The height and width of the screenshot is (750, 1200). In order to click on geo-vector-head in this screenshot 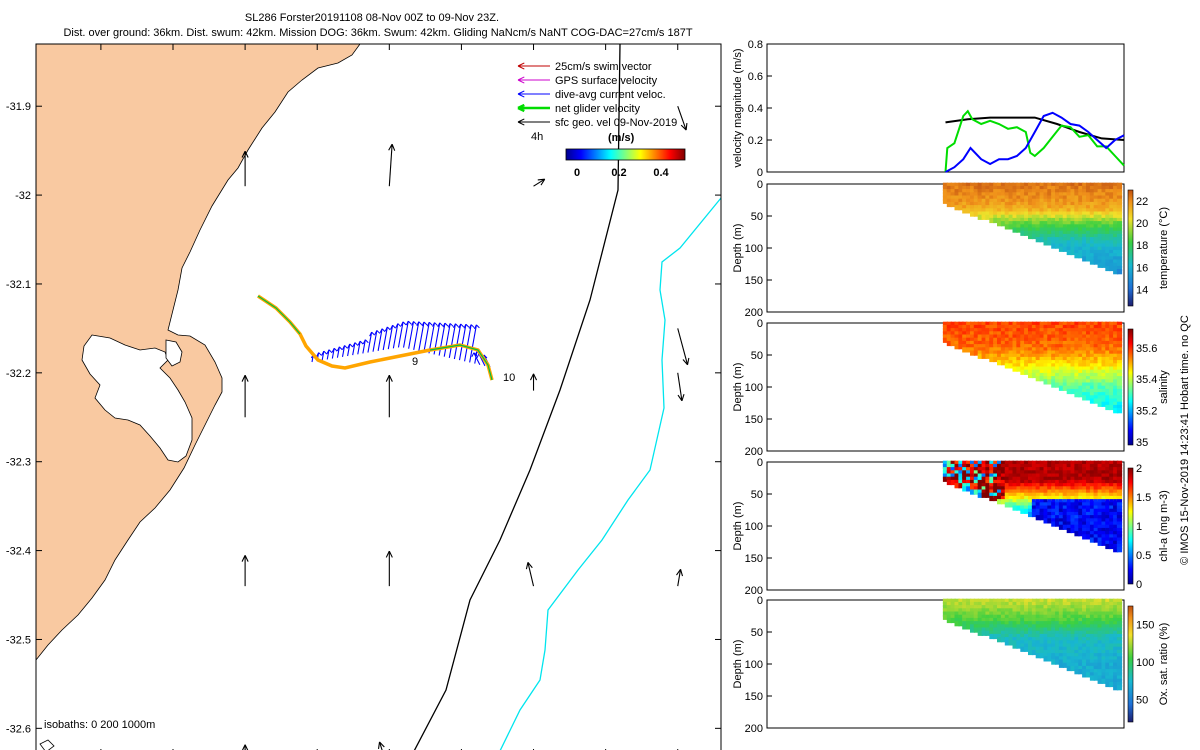, I will do `click(389, 378)`.